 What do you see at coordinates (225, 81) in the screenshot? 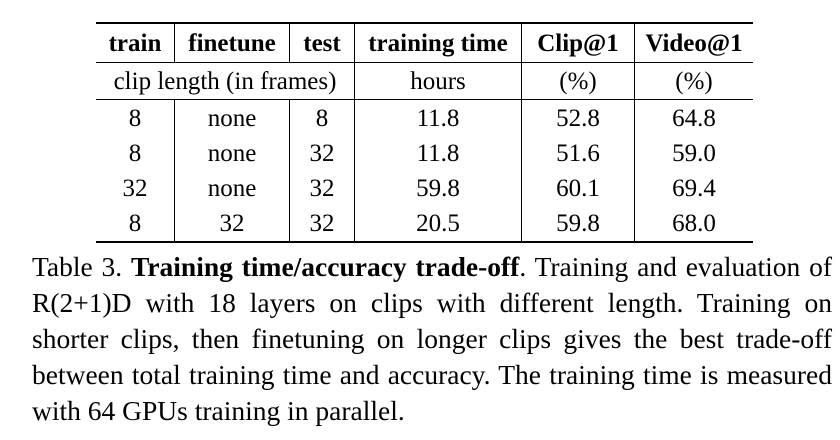
I see `unit-clip-length: clip length (in frames)` at bounding box center [225, 81].